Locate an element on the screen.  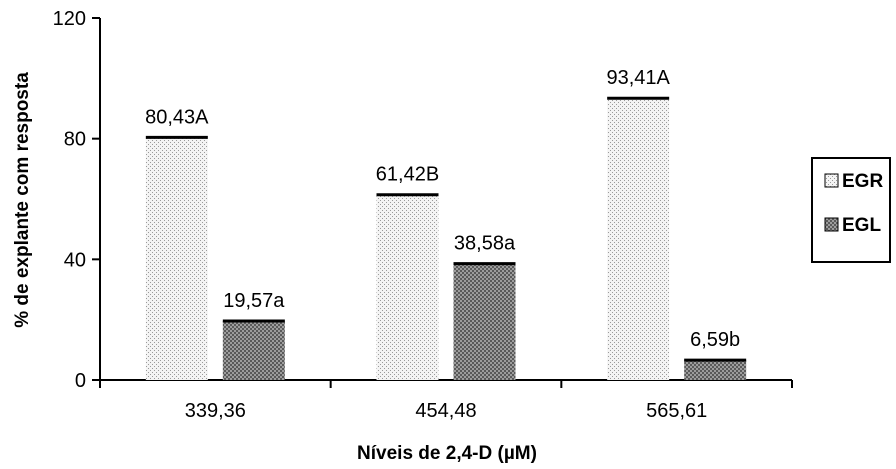
x-tick-label: 565,61 is located at coordinates (676, 411).